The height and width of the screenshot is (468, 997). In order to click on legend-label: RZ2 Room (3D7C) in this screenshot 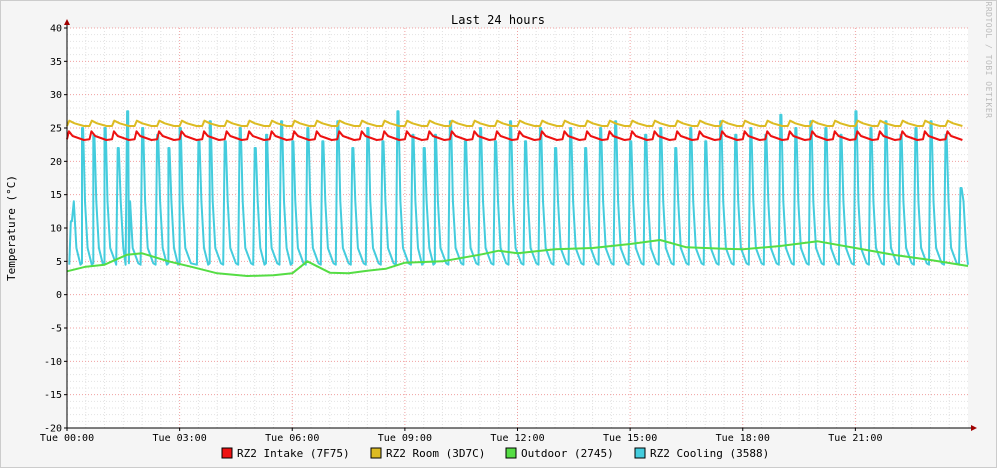, I will do `click(435, 453)`.